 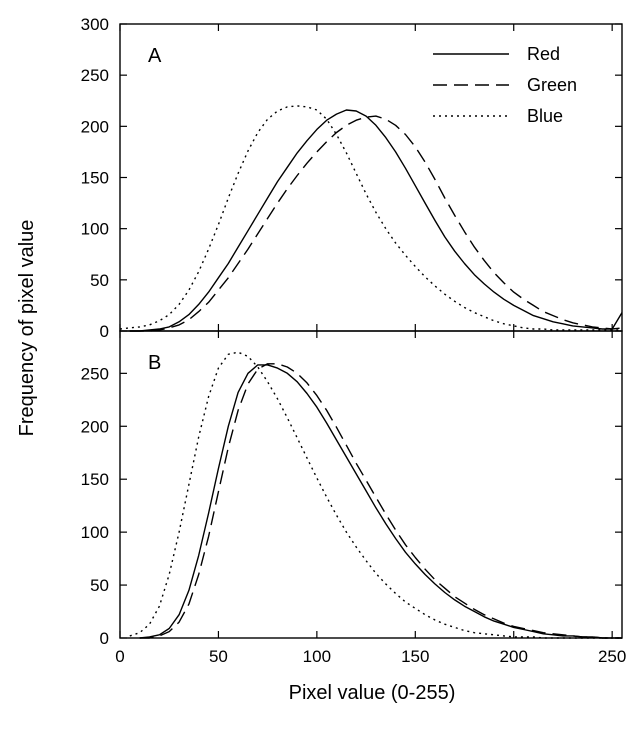 I want to click on panel-label: B, so click(x=154, y=363).